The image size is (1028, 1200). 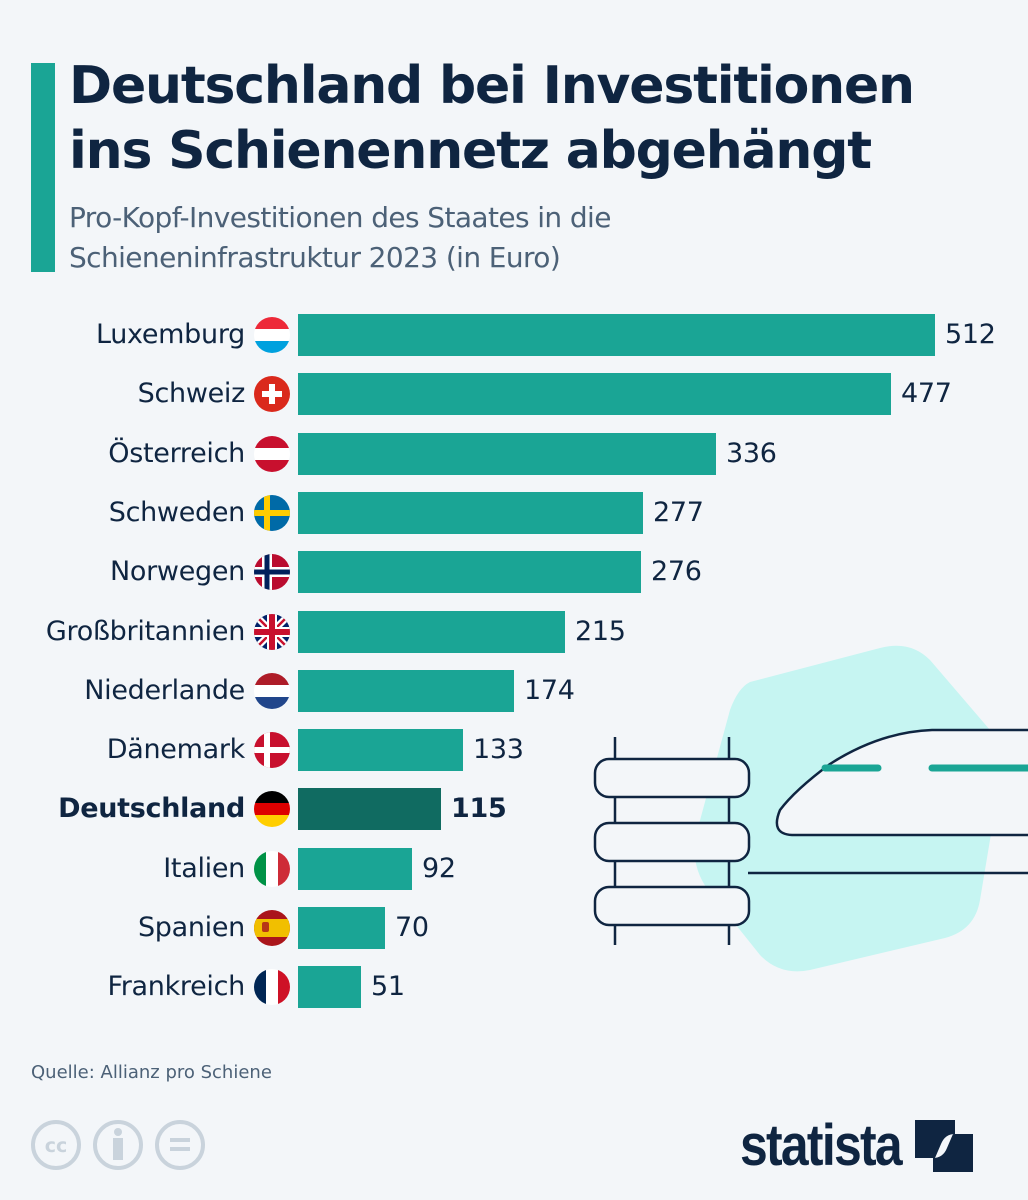 What do you see at coordinates (970, 334) in the screenshot?
I see `data-label: 512` at bounding box center [970, 334].